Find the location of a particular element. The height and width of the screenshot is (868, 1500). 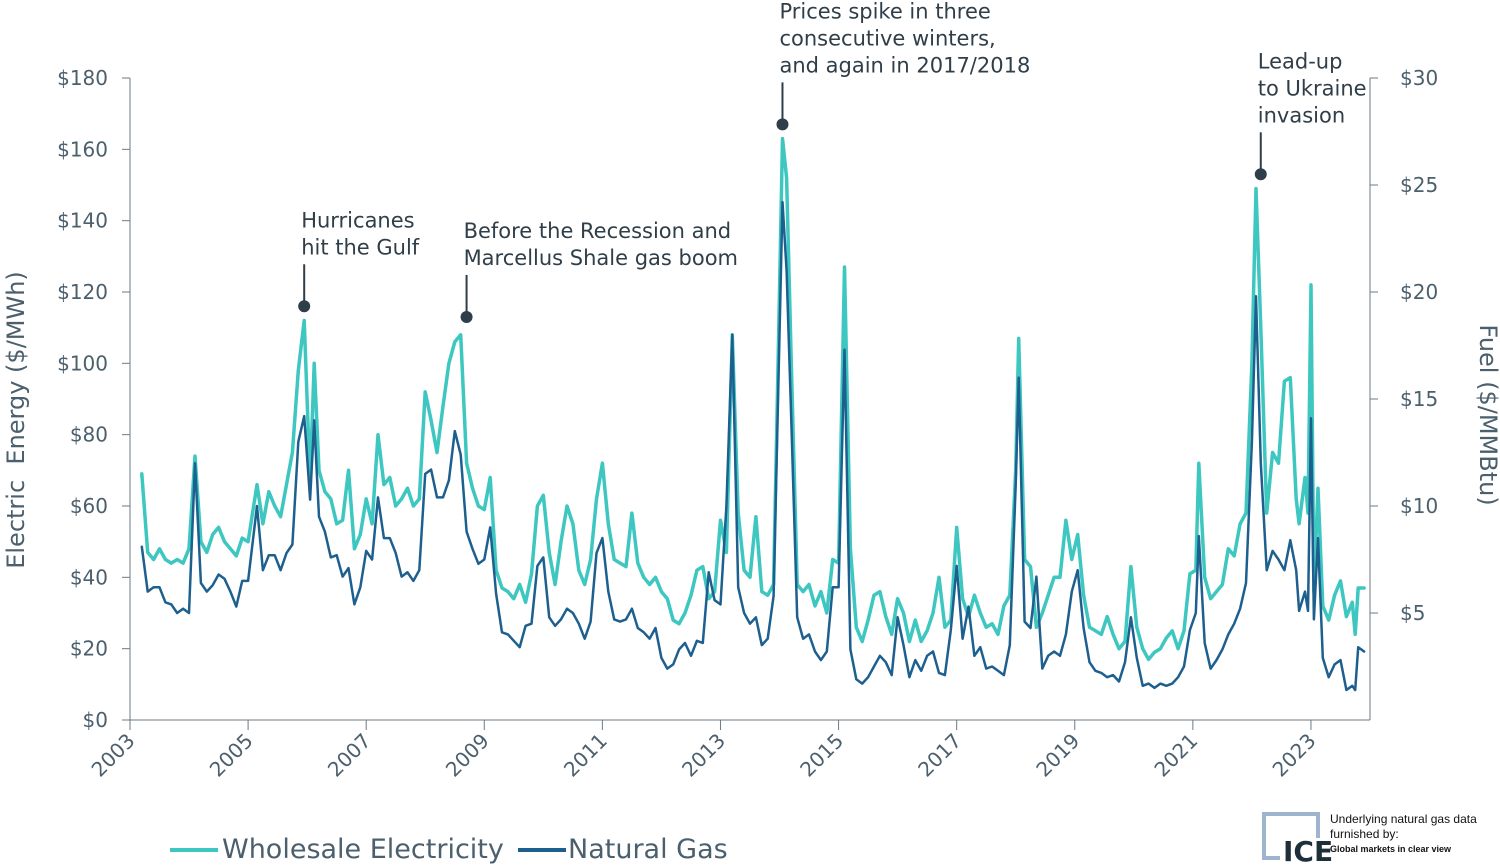

x-tick-label: 2005 is located at coordinates (231, 755).